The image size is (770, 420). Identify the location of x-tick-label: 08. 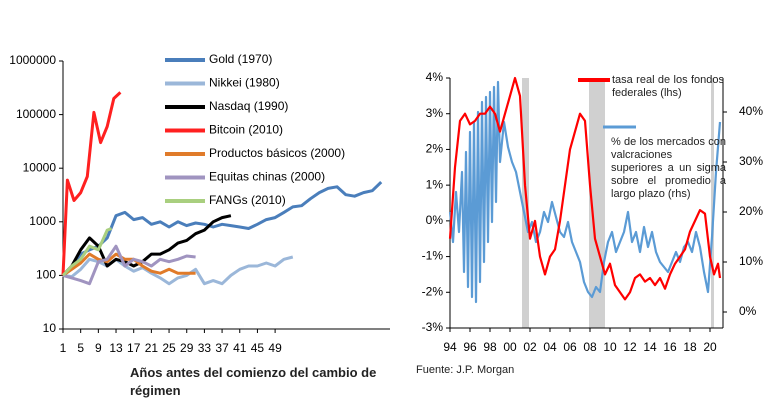
(590, 347).